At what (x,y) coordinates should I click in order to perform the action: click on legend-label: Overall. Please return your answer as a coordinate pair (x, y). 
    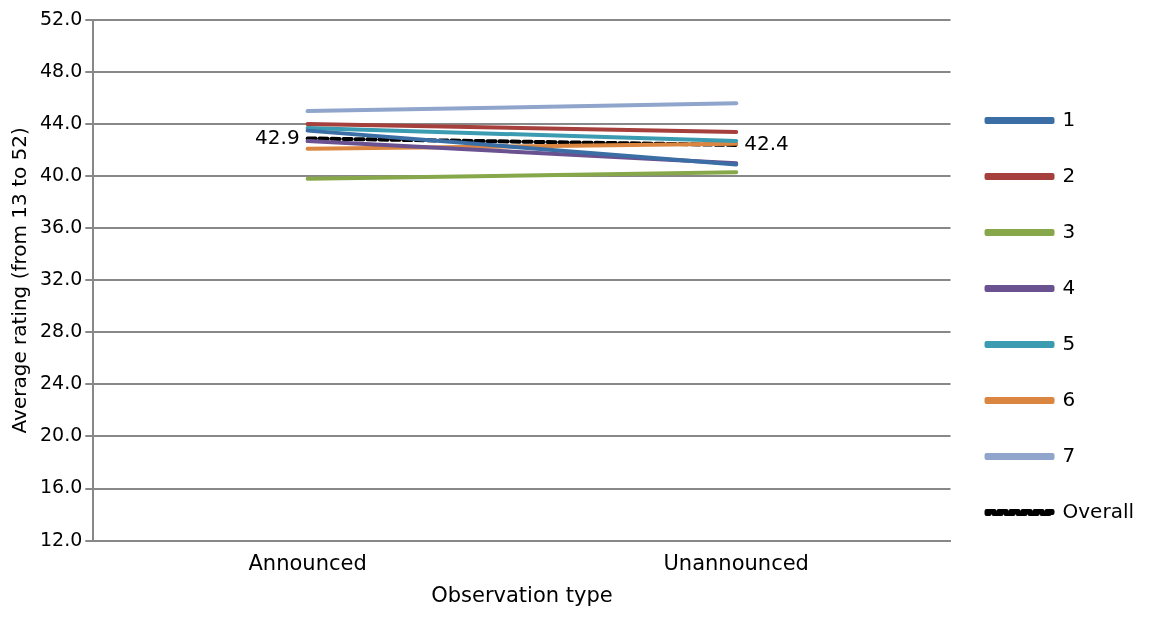
    Looking at the image, I should click on (1098, 510).